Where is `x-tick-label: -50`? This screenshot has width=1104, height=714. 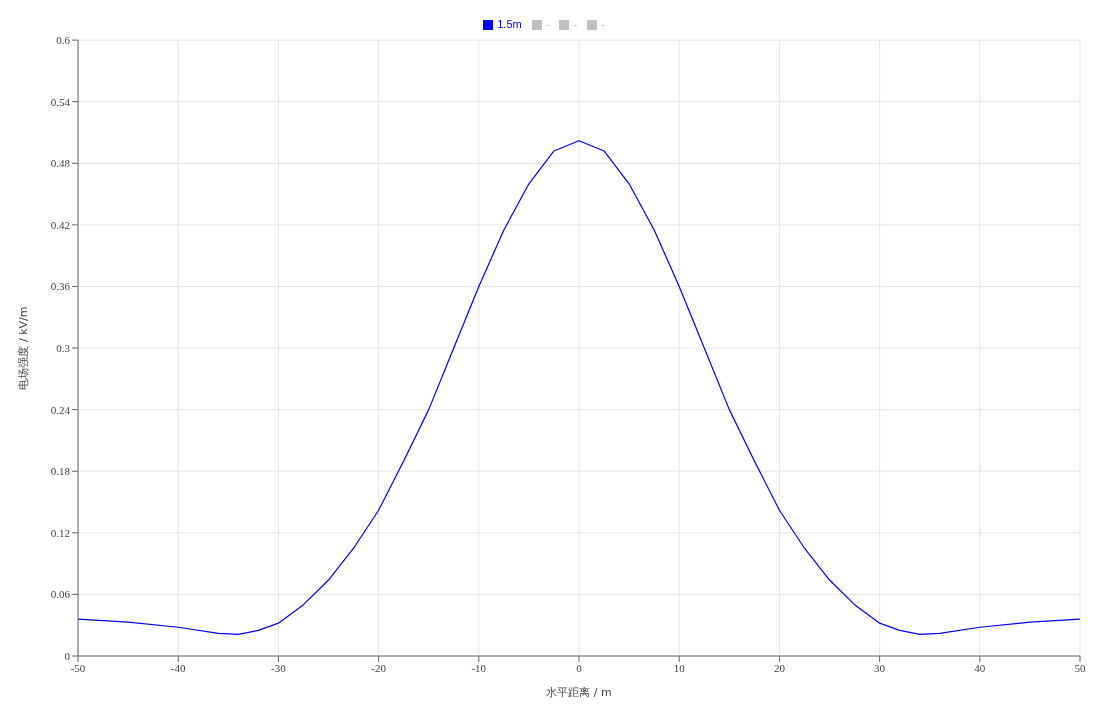
x-tick-label: -50 is located at coordinates (78, 667).